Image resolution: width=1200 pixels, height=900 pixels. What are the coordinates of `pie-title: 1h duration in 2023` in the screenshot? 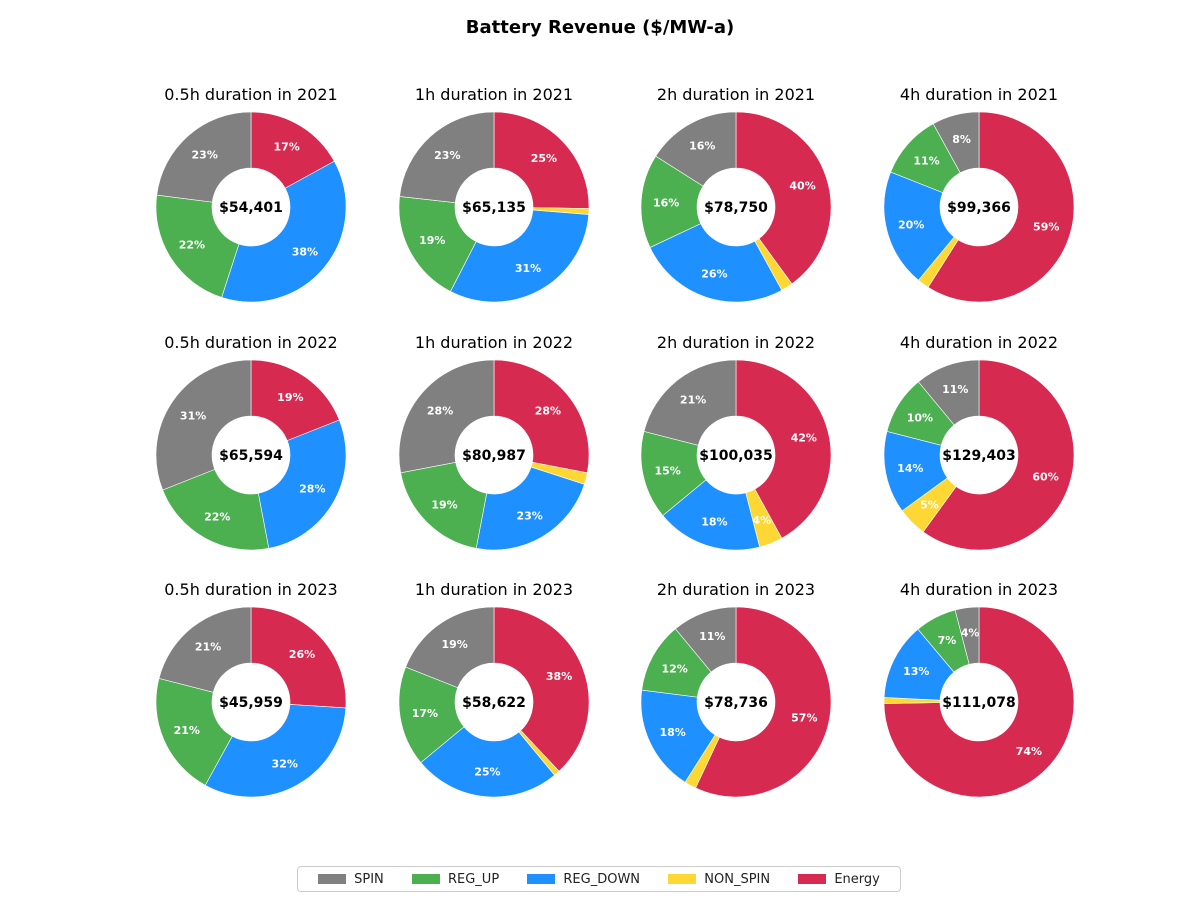 It's located at (494, 589).